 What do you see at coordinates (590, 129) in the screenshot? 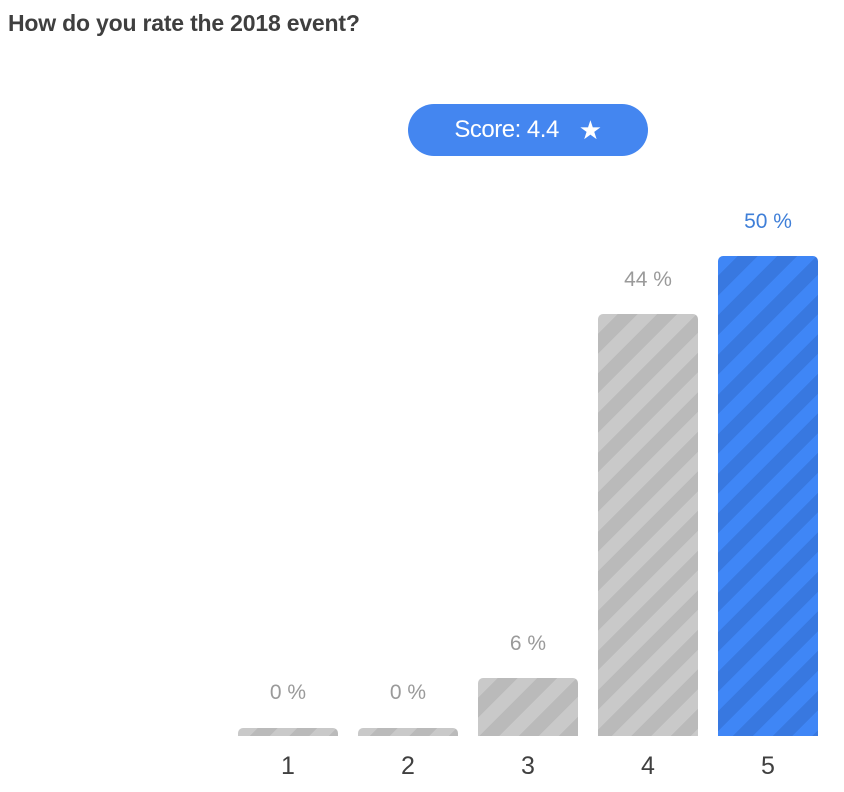
I see `star-icon: ★` at bounding box center [590, 129].